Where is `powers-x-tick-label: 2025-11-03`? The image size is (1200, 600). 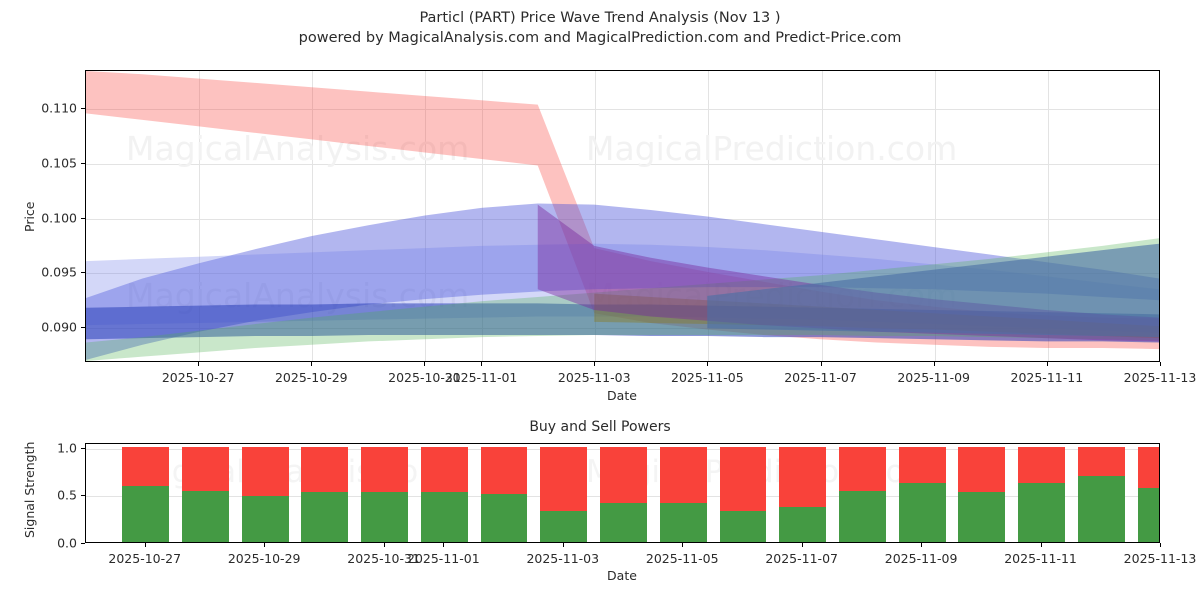 powers-x-tick-label: 2025-11-03 is located at coordinates (563, 558).